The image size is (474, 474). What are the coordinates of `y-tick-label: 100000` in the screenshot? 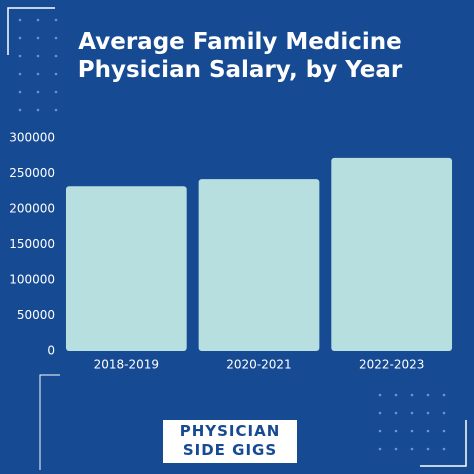 It's located at (32, 280).